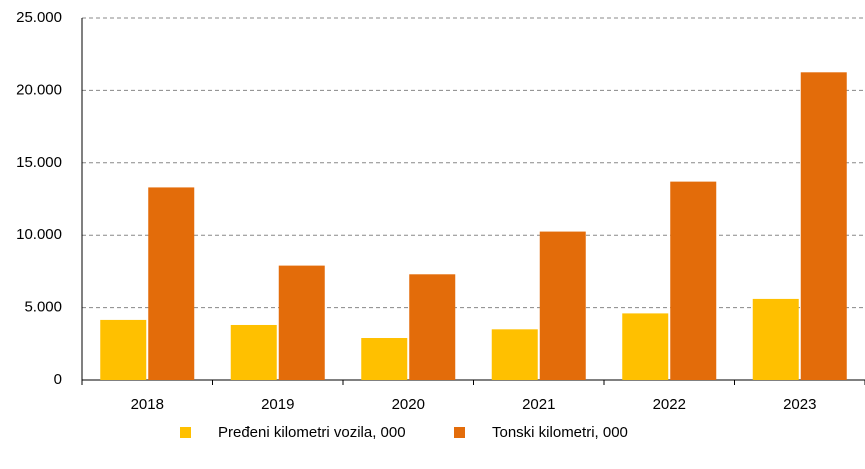  Describe the element at coordinates (147, 404) in the screenshot. I see `x-tick-label: 2018` at that location.